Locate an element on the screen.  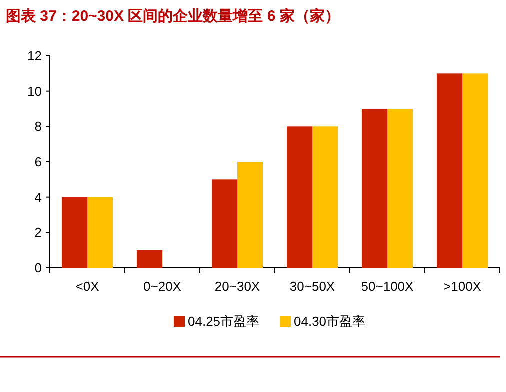
x-tick-label: 0~20X is located at coordinates (163, 286).